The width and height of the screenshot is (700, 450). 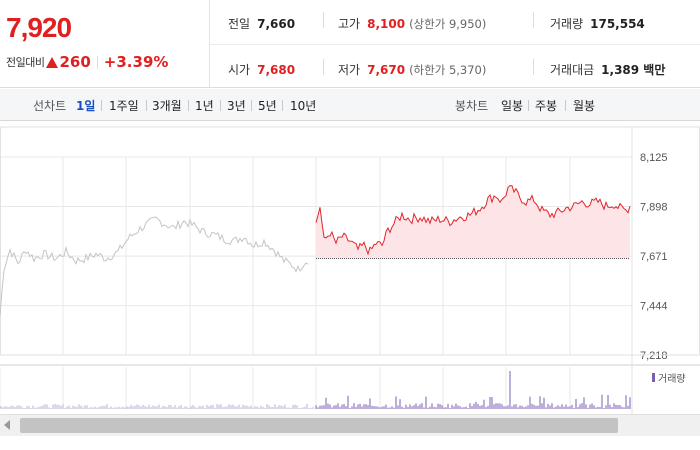 I want to click on stat-label: 전일, so click(x=239, y=24).